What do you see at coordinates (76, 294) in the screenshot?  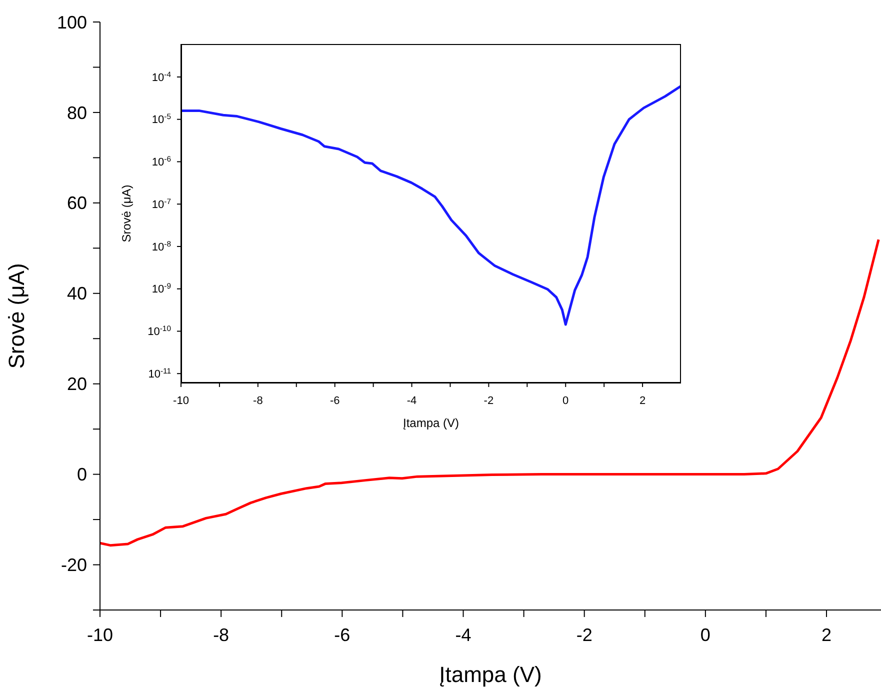 I see `y-tick-label: 40` at bounding box center [76, 294].